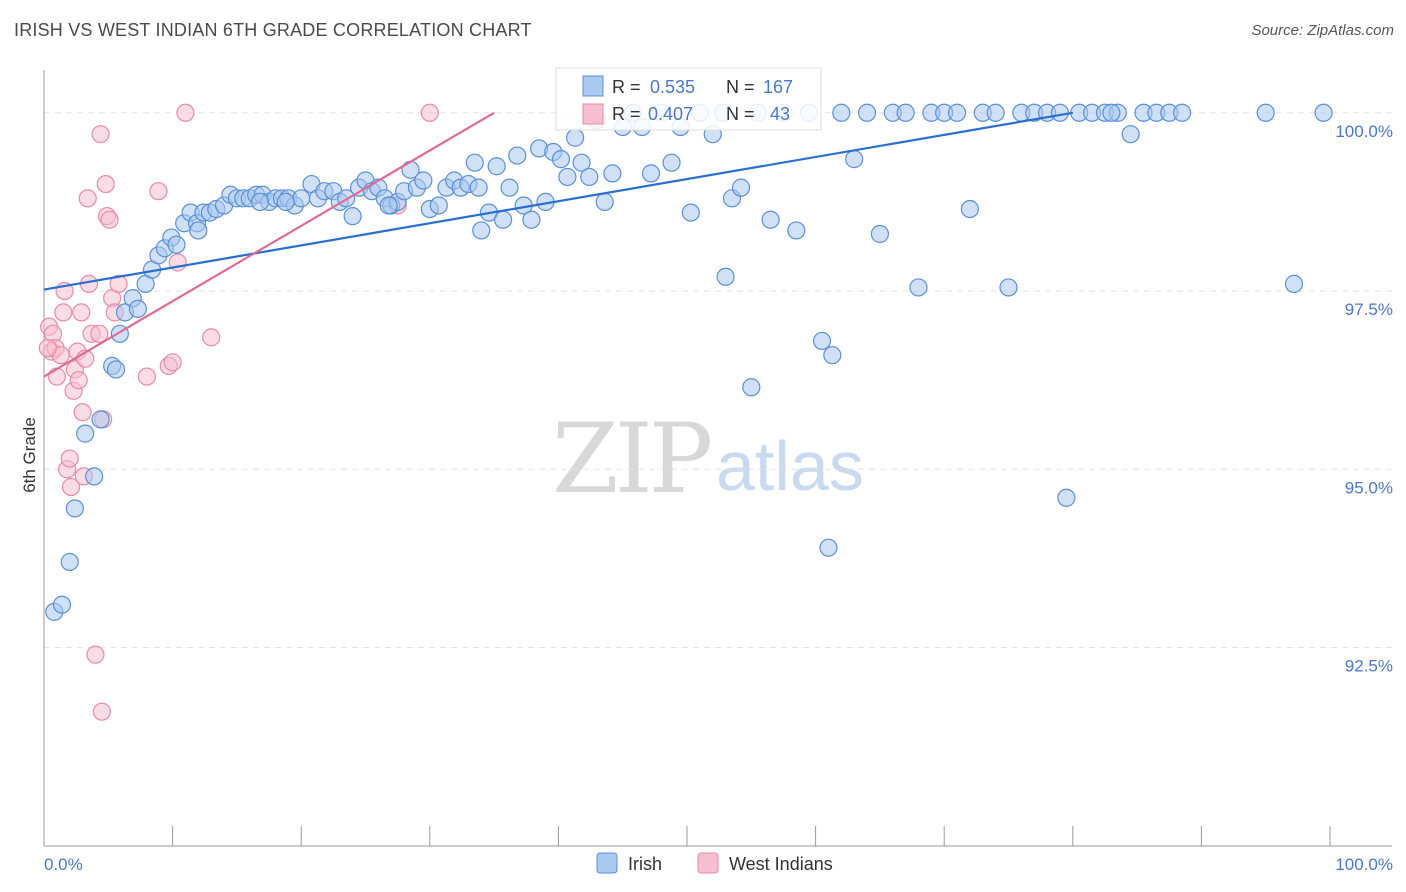 Image resolution: width=1406 pixels, height=892 pixels. I want to click on watermark-atlas: atlas, so click(790, 466).